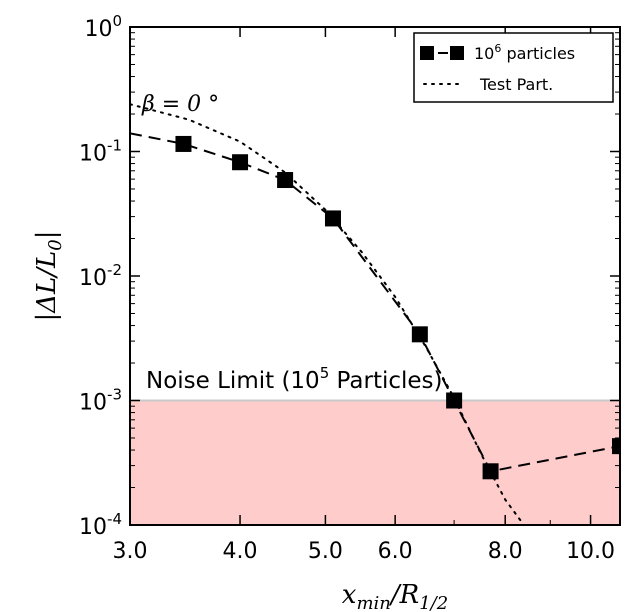 Image resolution: width=638 pixels, height=612 pixels. I want to click on y-tick-label: 10⁻⁴, so click(100, 525).